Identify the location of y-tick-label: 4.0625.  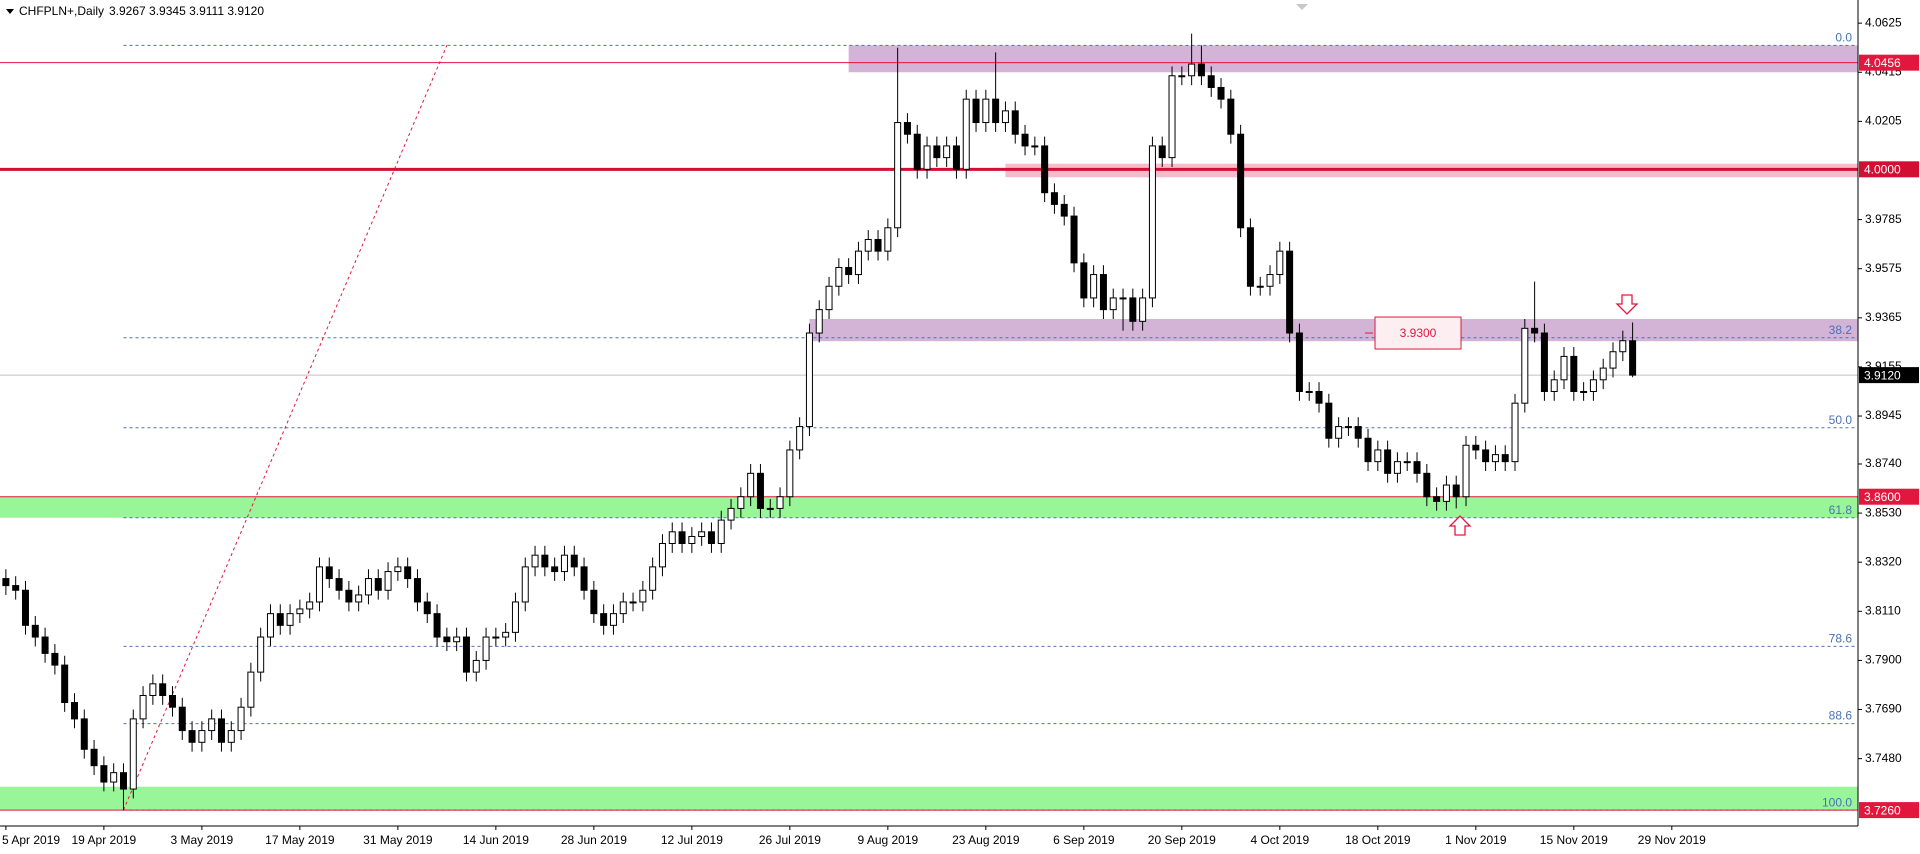
(1883, 22).